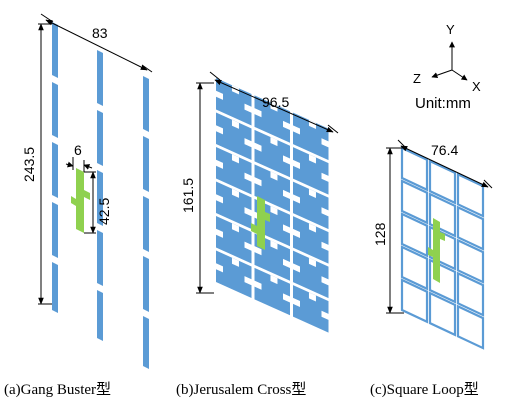  Describe the element at coordinates (417, 78) in the screenshot. I see `z-axis-label: Z` at that location.